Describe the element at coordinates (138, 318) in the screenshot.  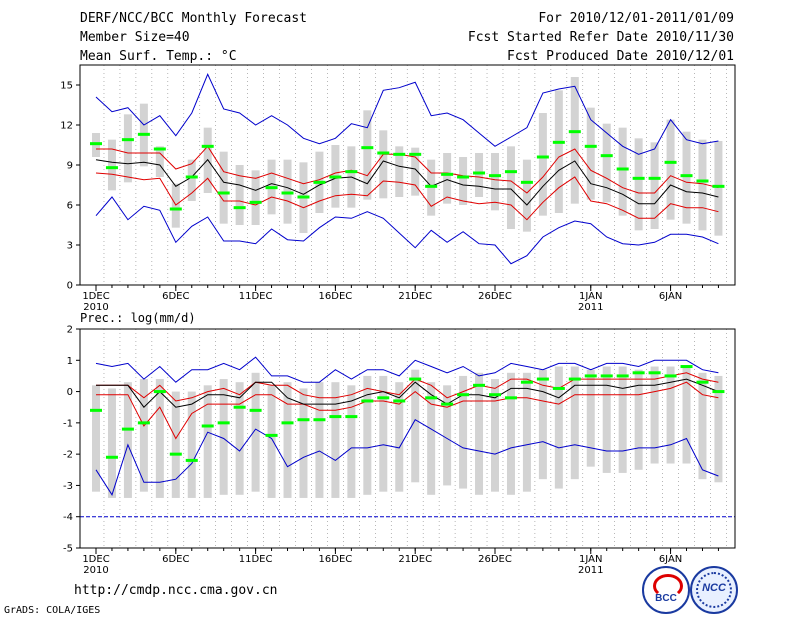
I see `precip-panel-title: Prec.: log(mm/d)` at that location.